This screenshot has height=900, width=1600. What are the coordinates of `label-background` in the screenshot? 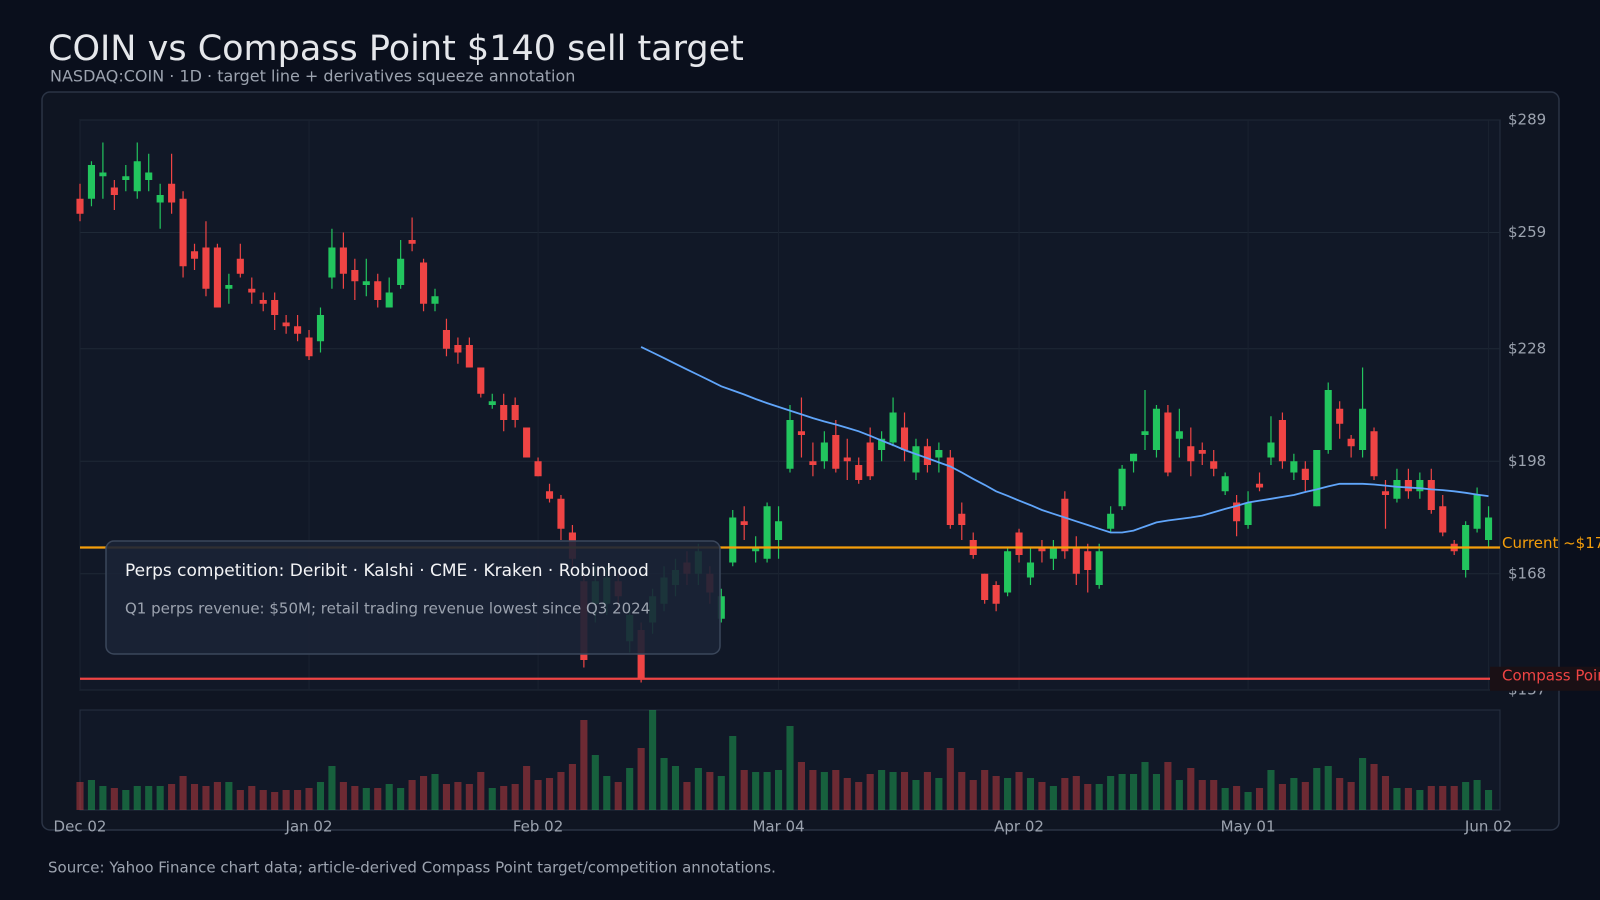 It's located at (1545, 678).